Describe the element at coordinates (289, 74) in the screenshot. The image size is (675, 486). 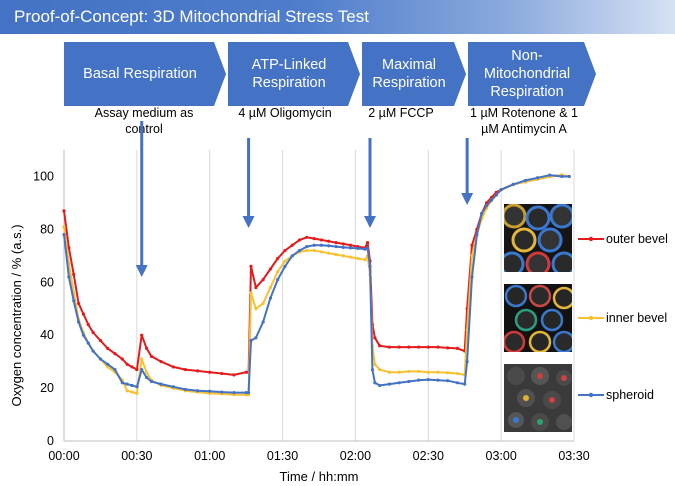
I see `phase-atp-linked-label: ATP-Linked Respiration` at that location.